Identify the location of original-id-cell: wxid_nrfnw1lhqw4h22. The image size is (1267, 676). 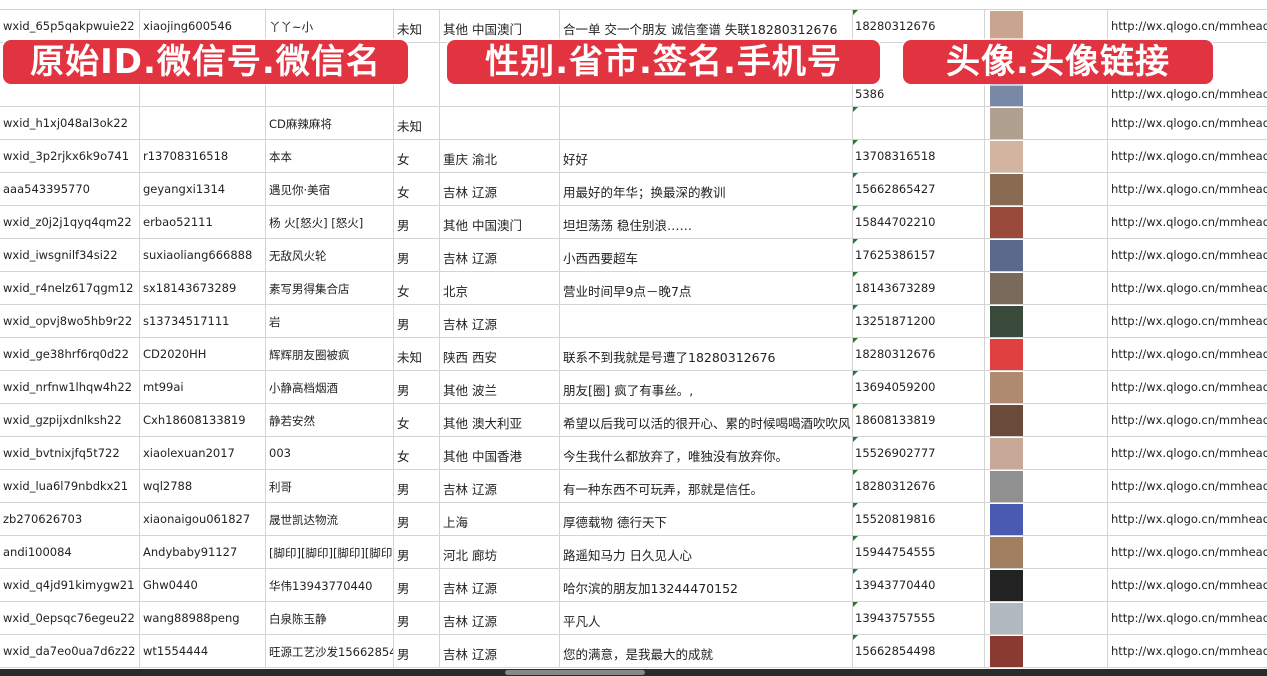
(70, 387).